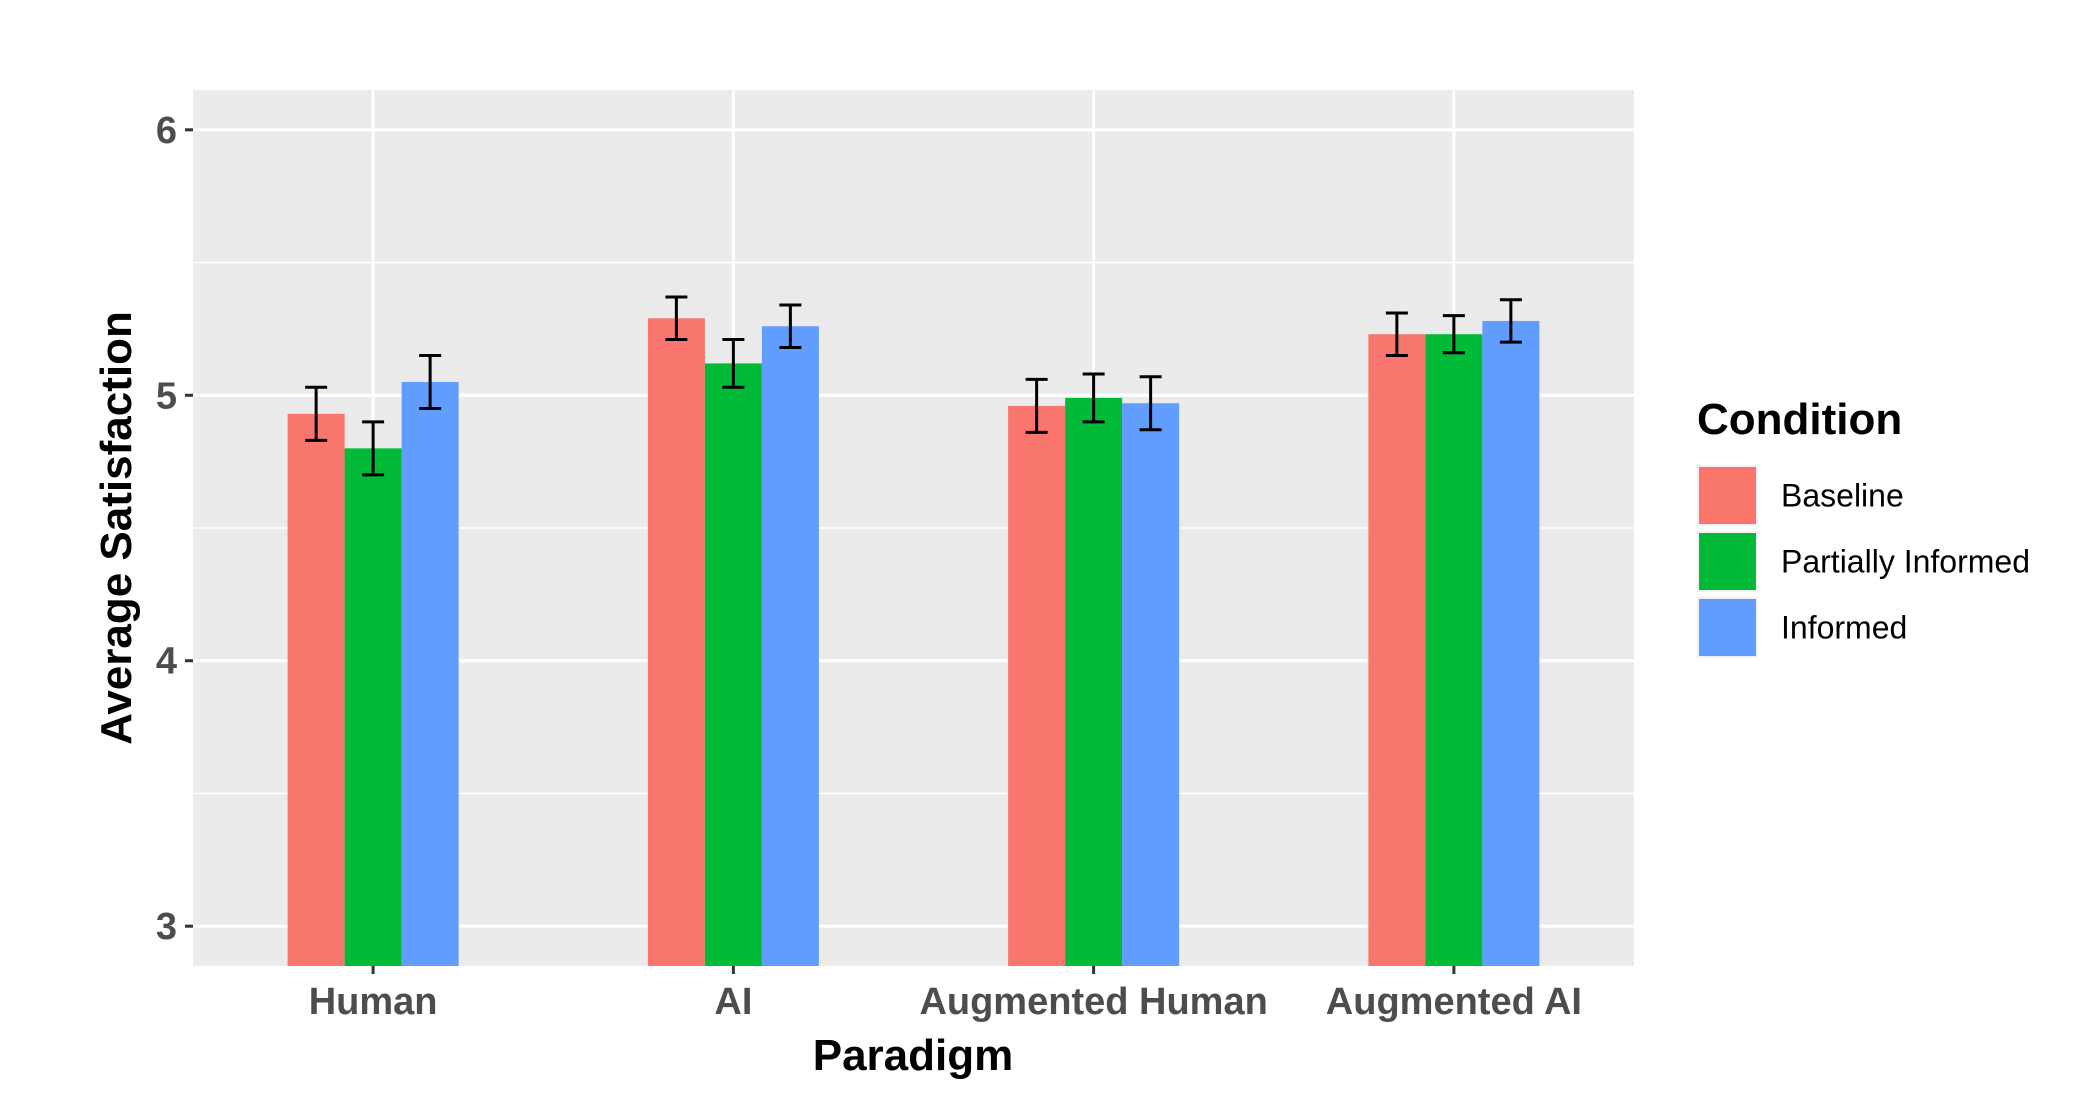 The image size is (2094, 1106). I want to click on x-tick-label: AI, so click(733, 1002).